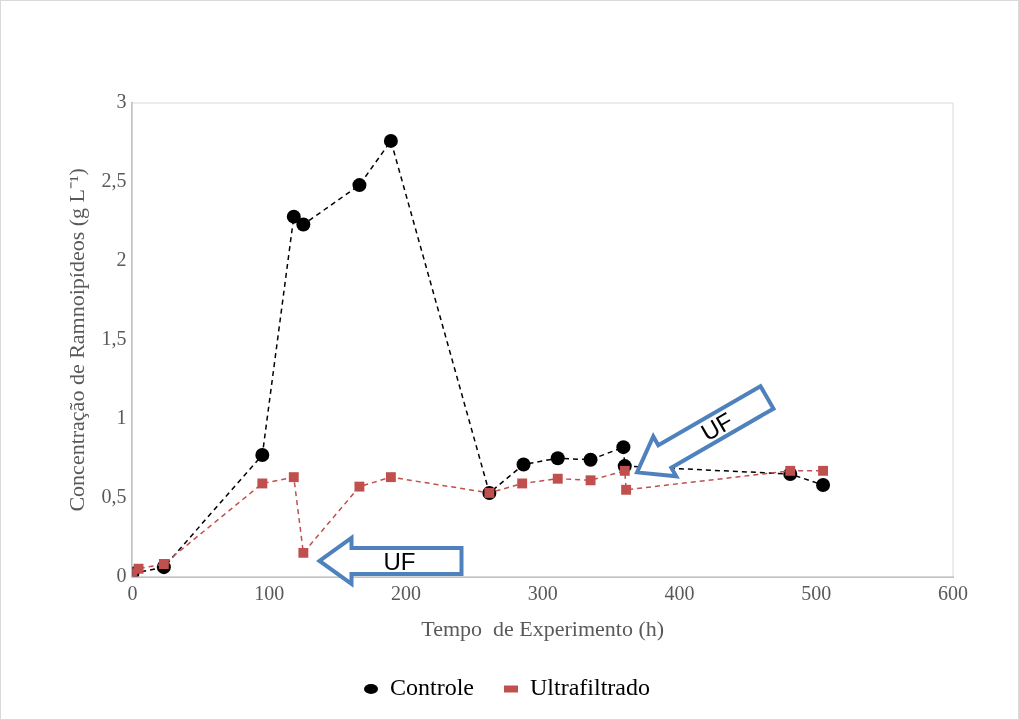  What do you see at coordinates (432, 687) in the screenshot?
I see `legend-label: Controle` at bounding box center [432, 687].